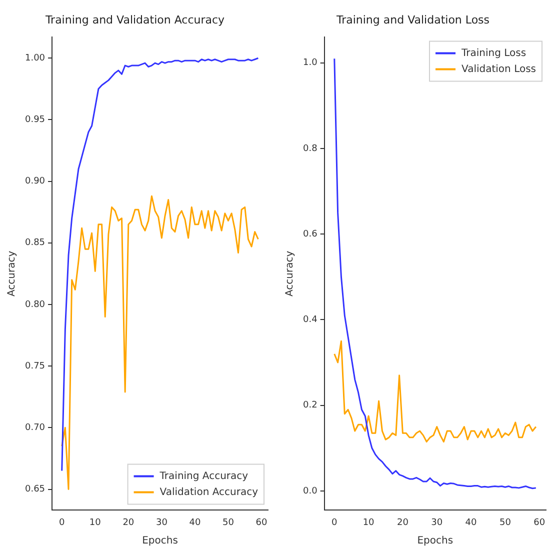 The image size is (556, 555). Describe the element at coordinates (310, 234) in the screenshot. I see `y-tick-label: 0.6` at that location.